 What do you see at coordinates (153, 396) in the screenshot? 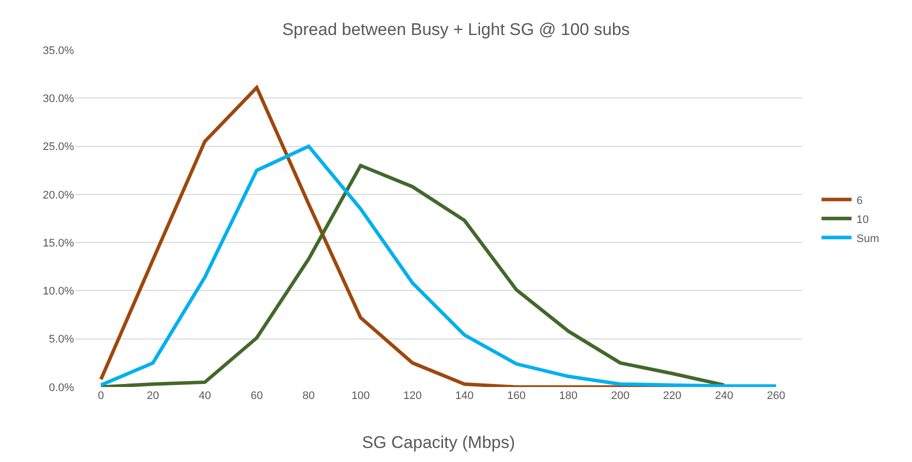
I see `x-tick-label: 20` at bounding box center [153, 396].